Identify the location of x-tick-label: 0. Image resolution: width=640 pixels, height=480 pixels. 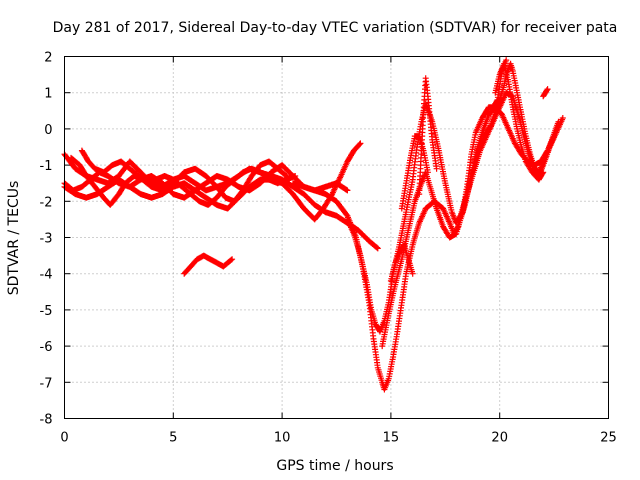
(64, 438).